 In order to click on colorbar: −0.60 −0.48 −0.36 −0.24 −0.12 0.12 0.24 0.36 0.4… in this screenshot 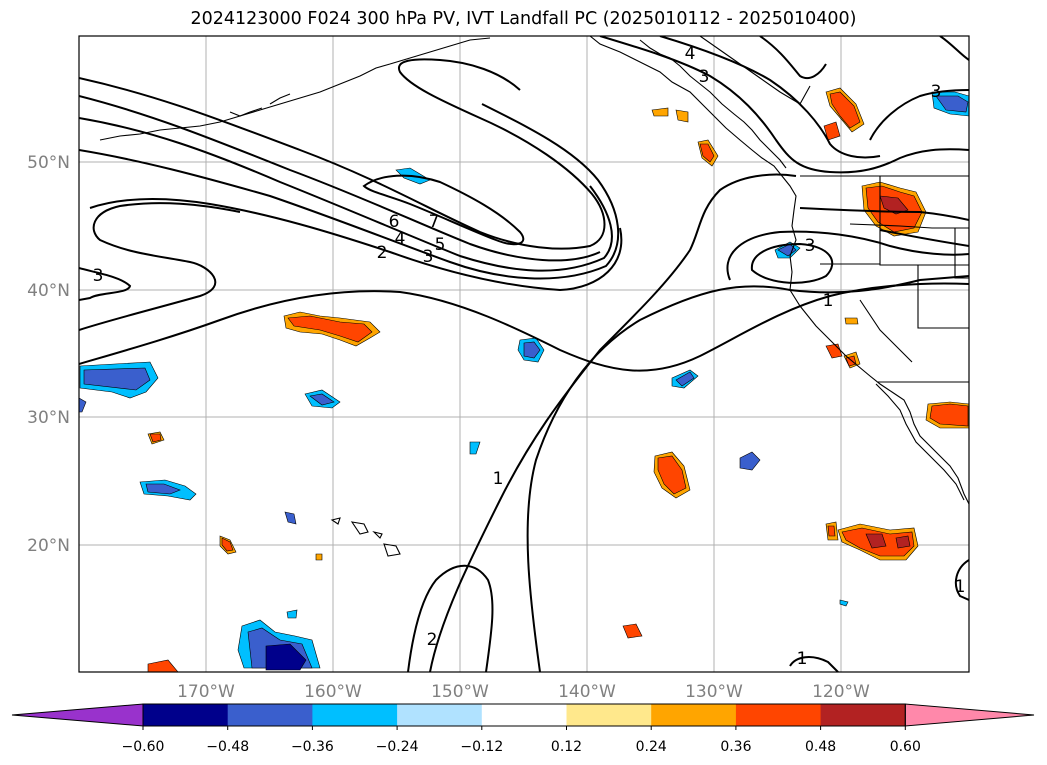, I will do `click(523, 729)`.